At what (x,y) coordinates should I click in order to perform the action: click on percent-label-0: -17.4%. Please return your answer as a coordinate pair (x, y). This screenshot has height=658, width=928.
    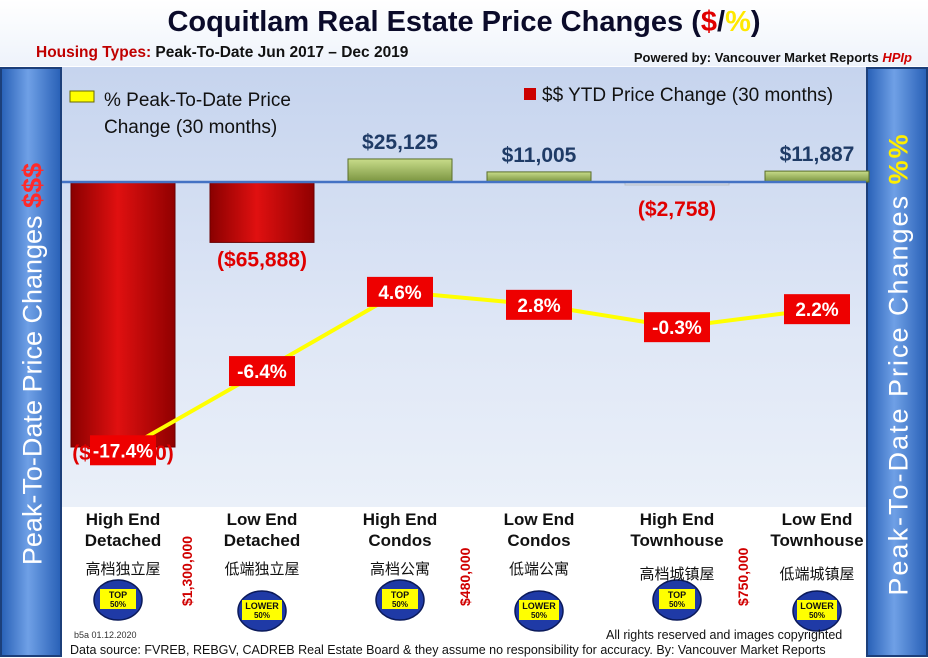
    Looking at the image, I should click on (123, 451).